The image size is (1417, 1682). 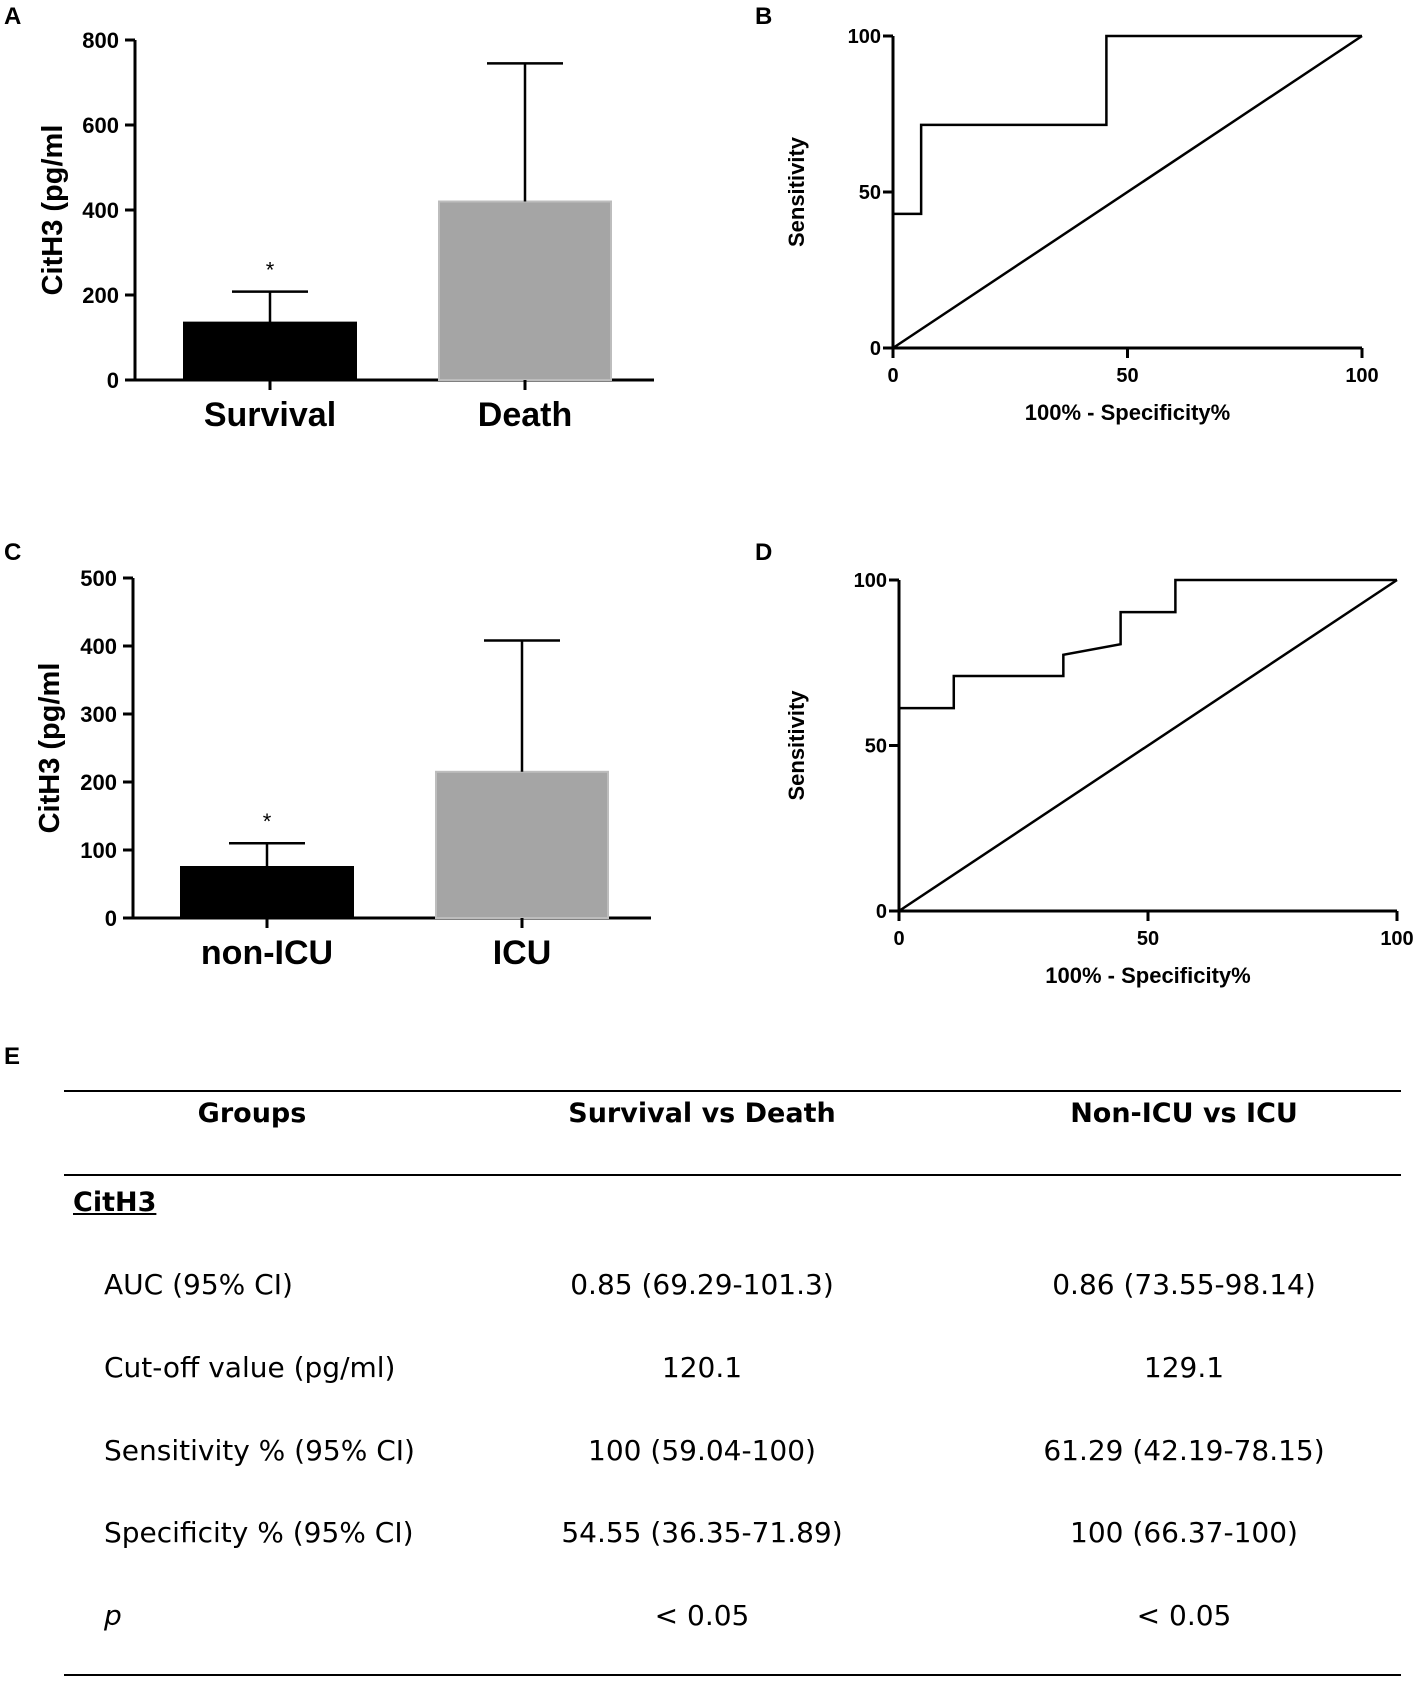 I want to click on x-tick-label-c: non-ICU, so click(x=267, y=953).